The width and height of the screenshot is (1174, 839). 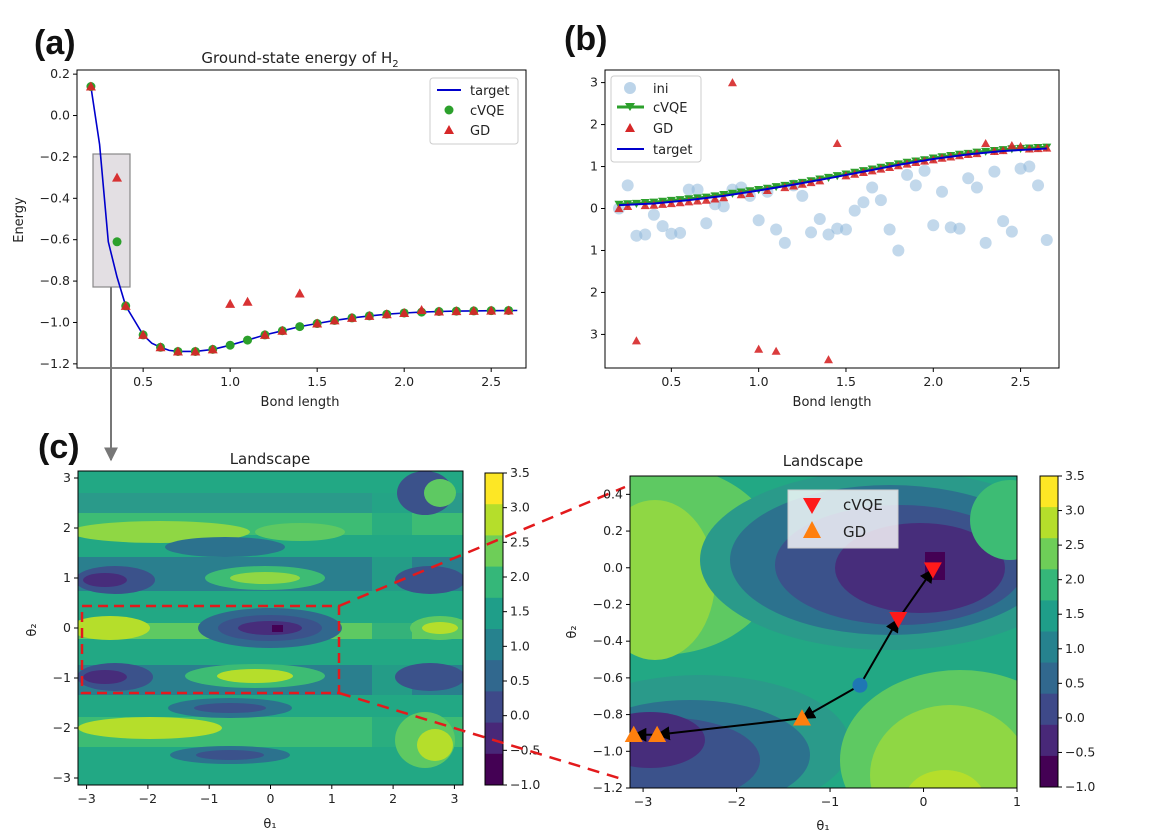 I want to click on start-point, so click(x=860, y=685).